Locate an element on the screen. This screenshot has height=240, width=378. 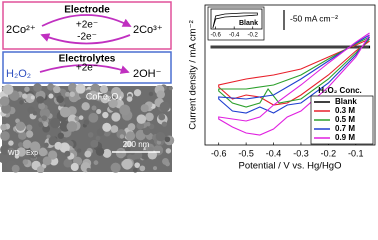
backward-label: -2e⁻ is located at coordinates (87, 37).